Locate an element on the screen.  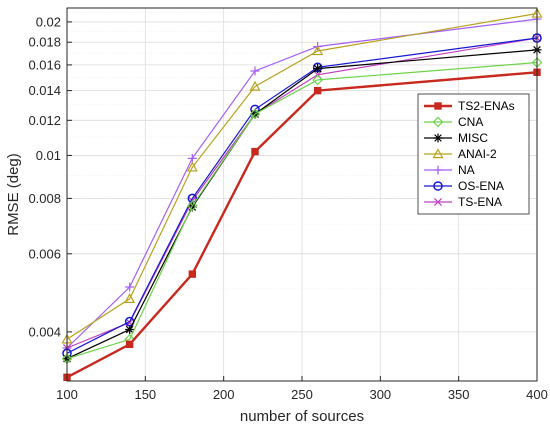
x-tick-label: 400 is located at coordinates (537, 394).